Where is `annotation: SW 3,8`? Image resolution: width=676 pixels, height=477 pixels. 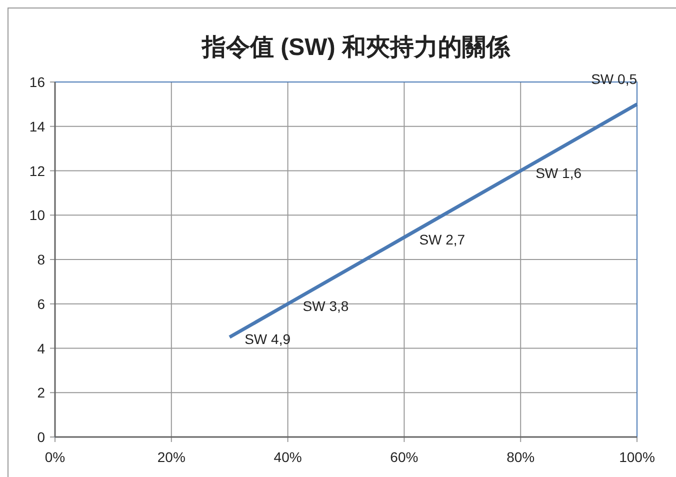 annotation: SW 3,8 is located at coordinates (325, 306).